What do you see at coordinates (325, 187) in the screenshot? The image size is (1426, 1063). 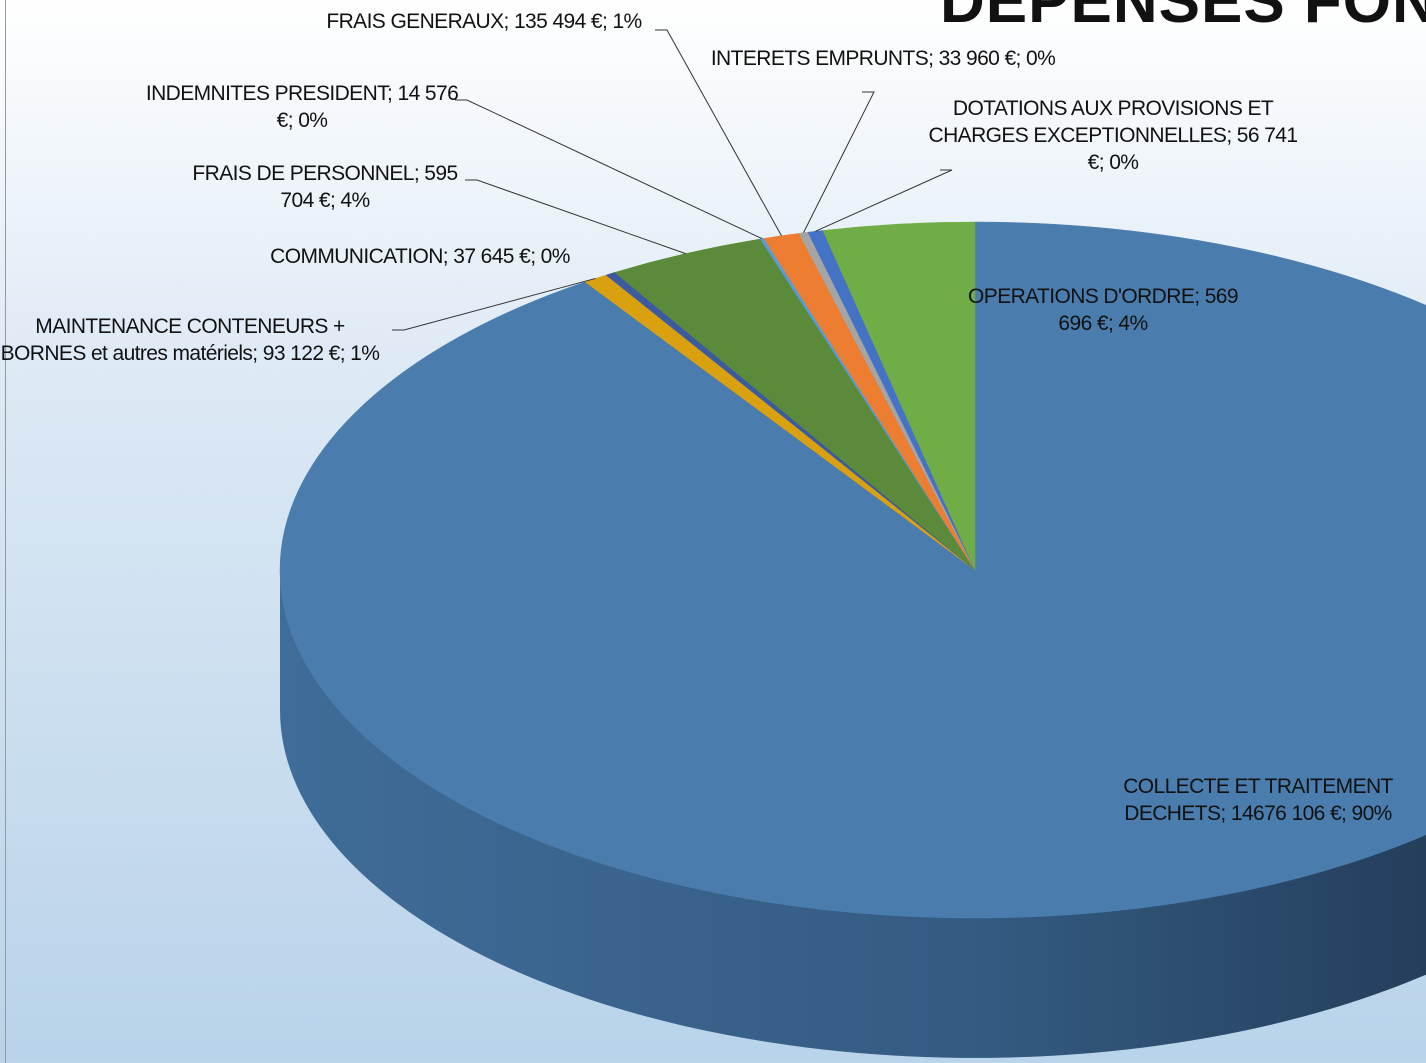 I see `data-label: FRAIS DE PERSONNEL; 595 704 €; 4%` at bounding box center [325, 187].